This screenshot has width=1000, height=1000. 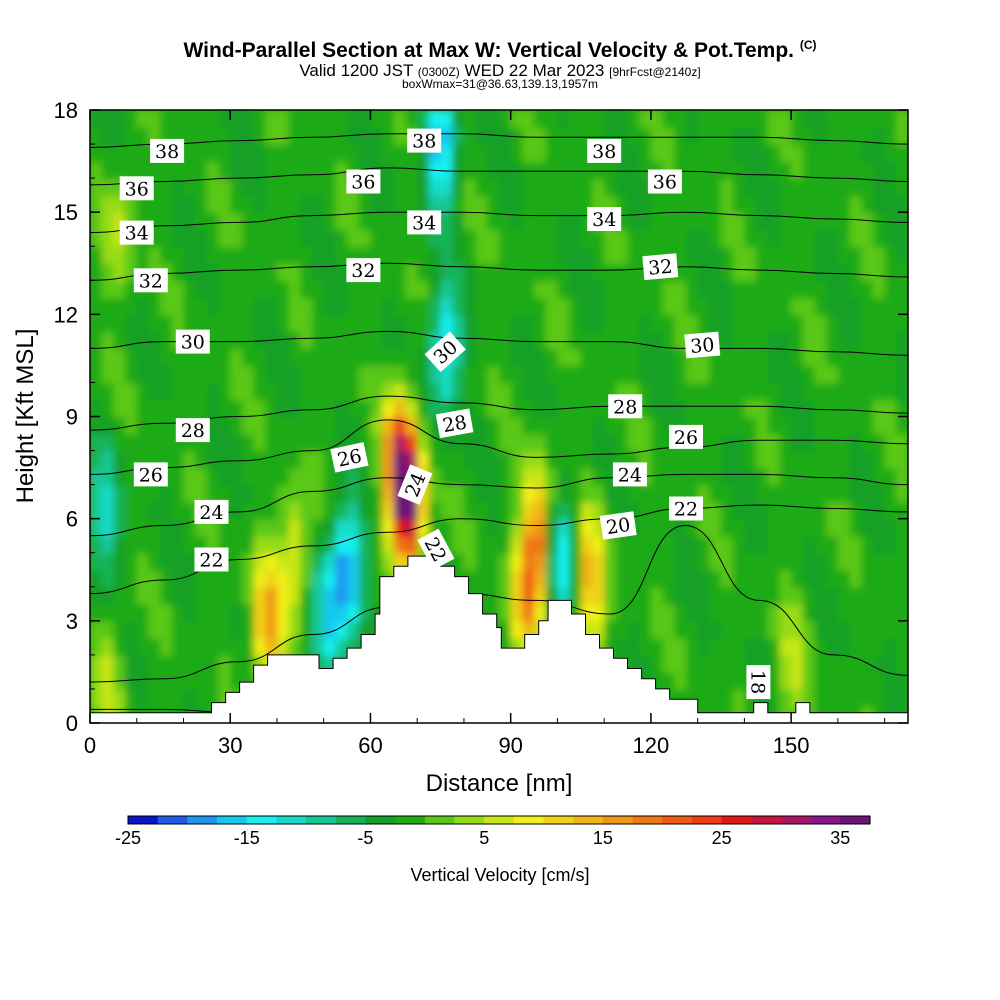 I want to click on contour-label-text: 36, so click(x=137, y=189).